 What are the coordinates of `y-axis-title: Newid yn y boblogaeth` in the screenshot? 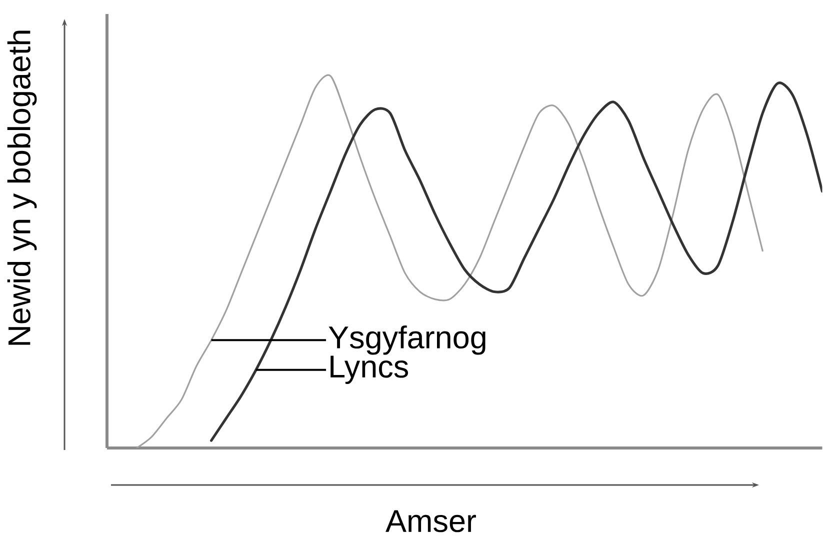 It's located at (22, 187).